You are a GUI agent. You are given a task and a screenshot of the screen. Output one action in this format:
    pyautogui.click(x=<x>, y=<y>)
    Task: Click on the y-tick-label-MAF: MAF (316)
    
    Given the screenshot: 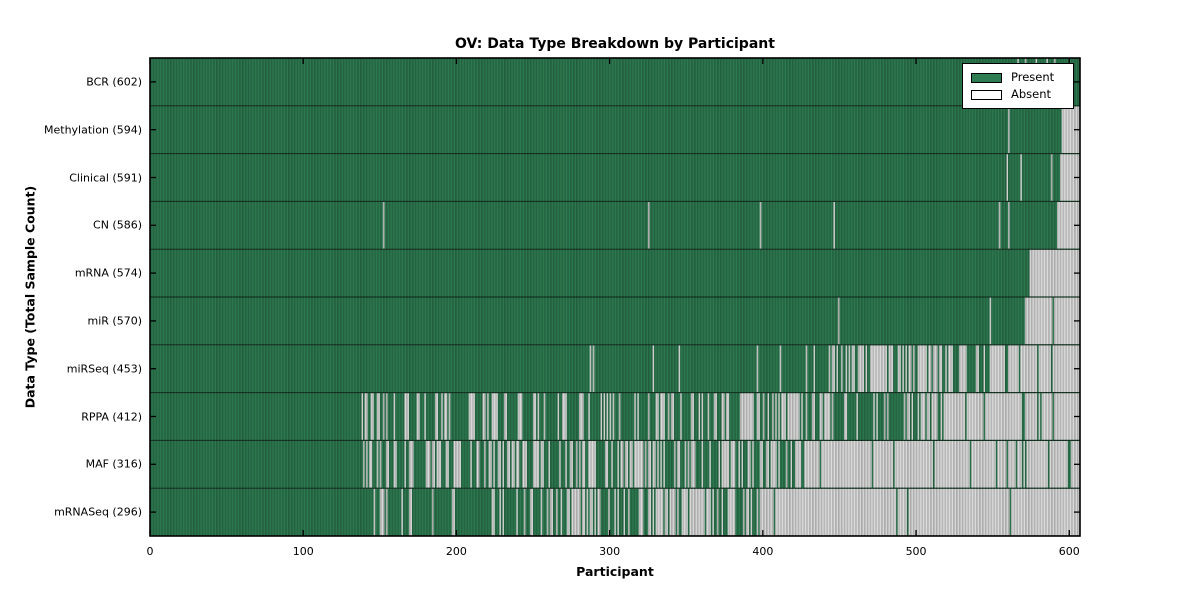 What is the action you would take?
    pyautogui.click(x=113, y=464)
    